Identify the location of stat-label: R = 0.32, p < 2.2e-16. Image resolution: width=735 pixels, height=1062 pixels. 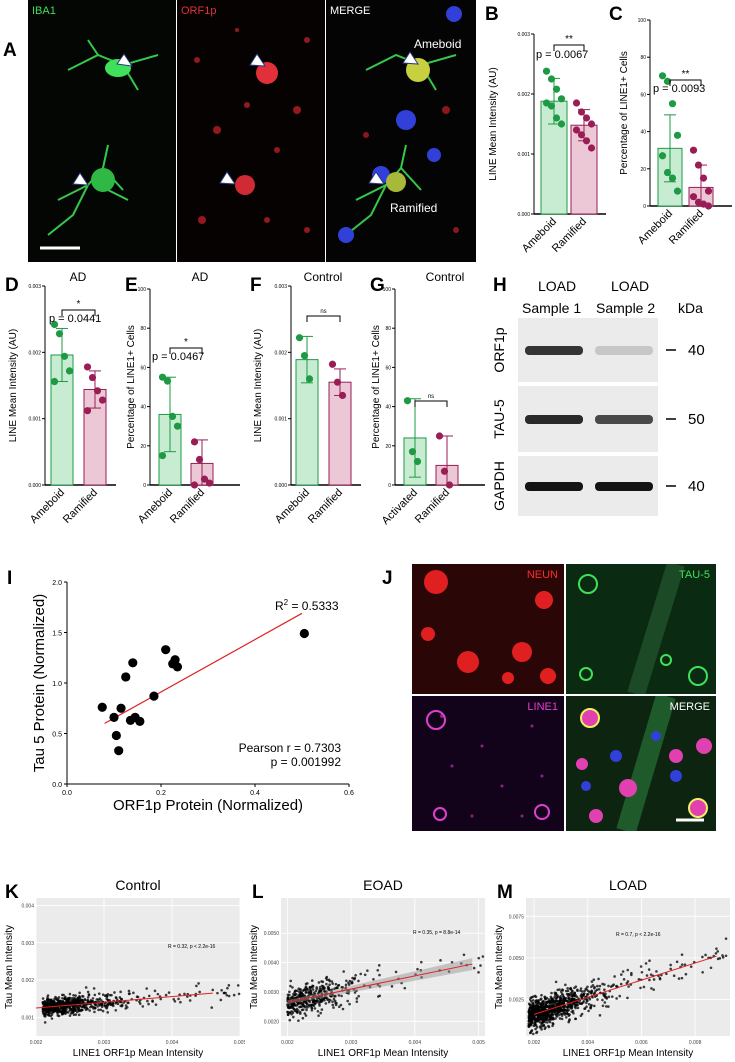
(191, 947).